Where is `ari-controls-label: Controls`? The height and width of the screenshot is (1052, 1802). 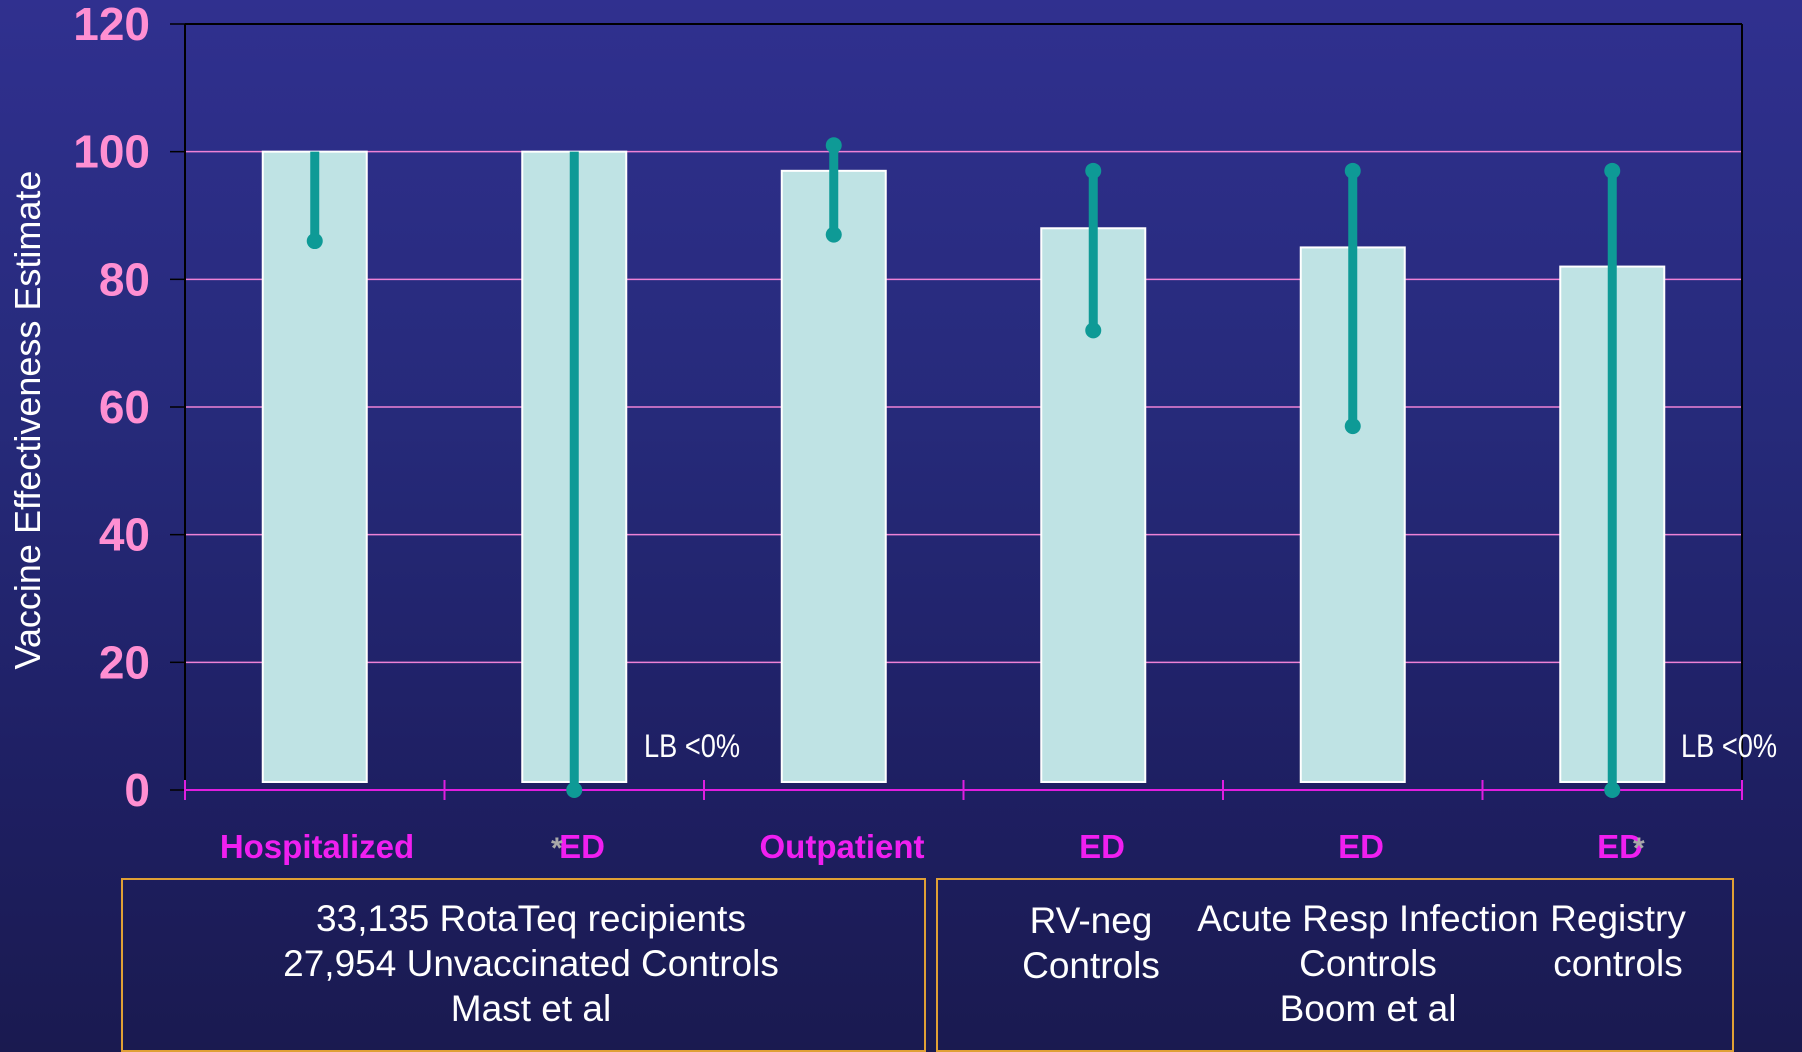 ari-controls-label: Controls is located at coordinates (1368, 963).